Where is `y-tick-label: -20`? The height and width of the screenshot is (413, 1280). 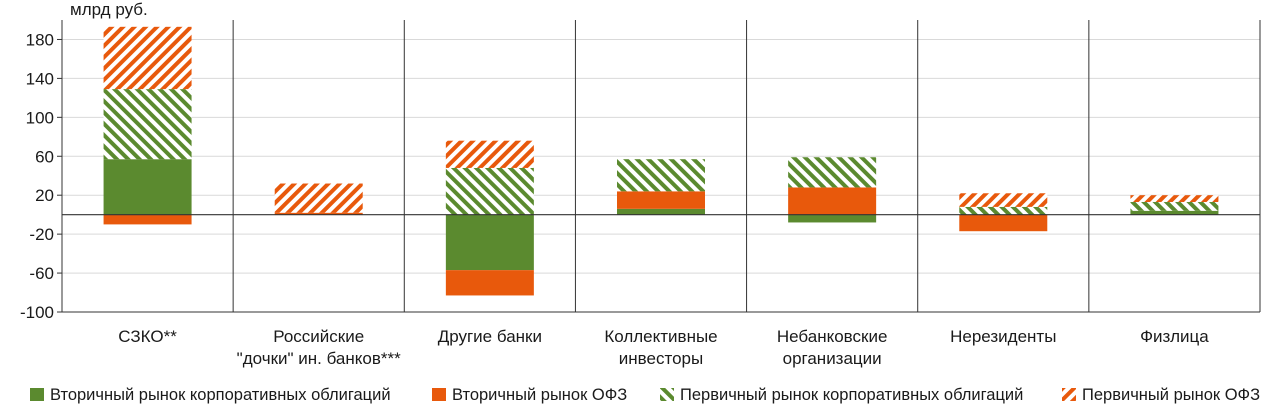
y-tick-label: -20 is located at coordinates (41, 234).